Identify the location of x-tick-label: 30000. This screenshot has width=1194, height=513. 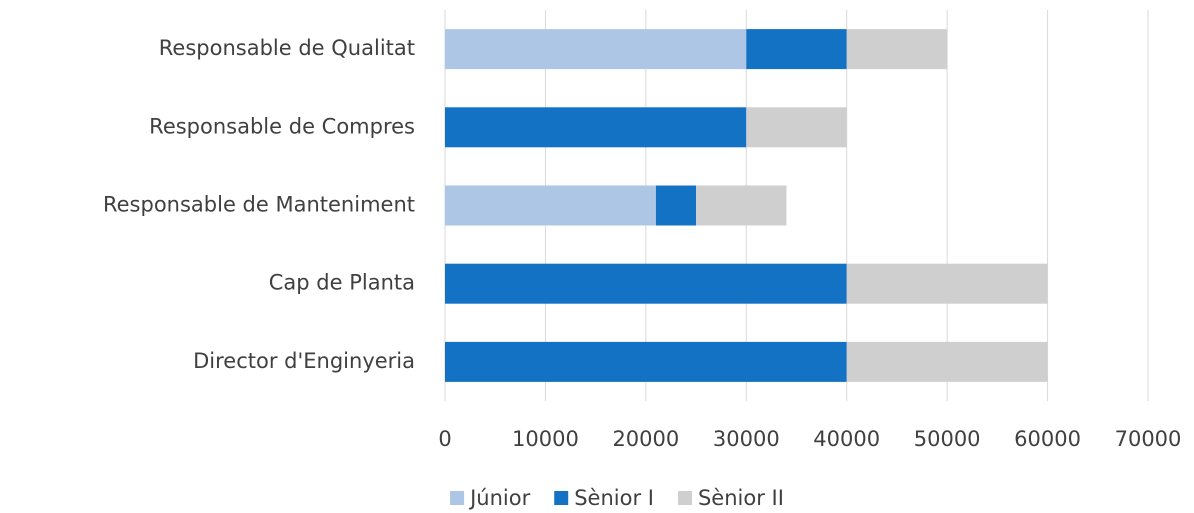
(746, 439).